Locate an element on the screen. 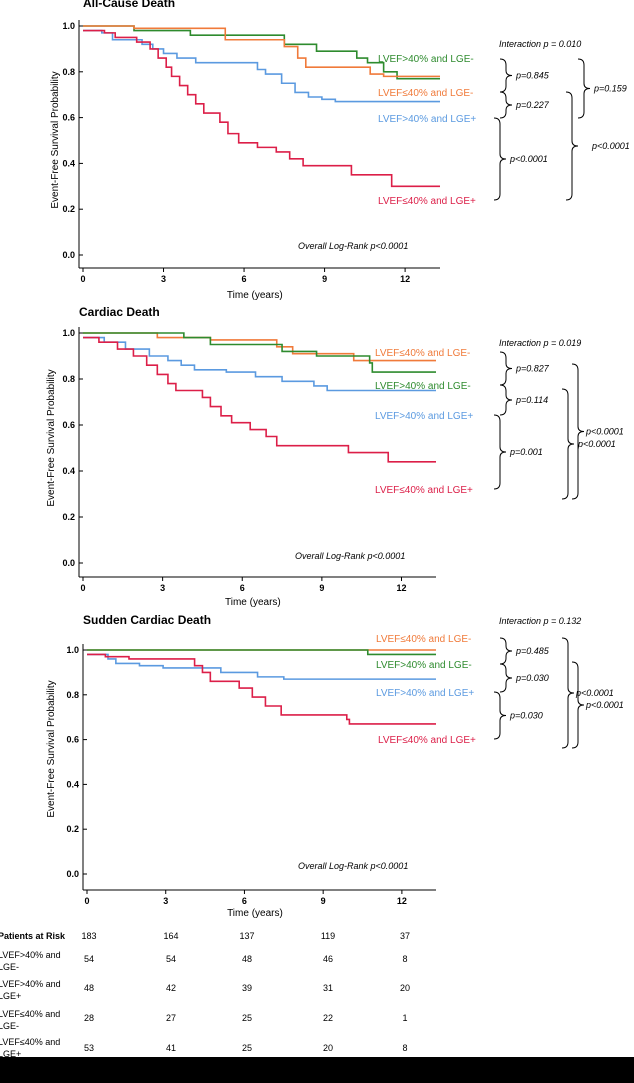 This screenshot has width=634, height=1083. risk-cell: 22 is located at coordinates (327, 1018).